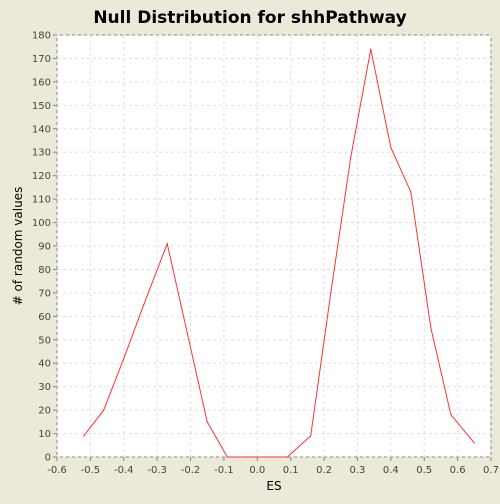 Image resolution: width=500 pixels, height=504 pixels. Describe the element at coordinates (273, 486) in the screenshot. I see `x-axis-label: ES` at that location.